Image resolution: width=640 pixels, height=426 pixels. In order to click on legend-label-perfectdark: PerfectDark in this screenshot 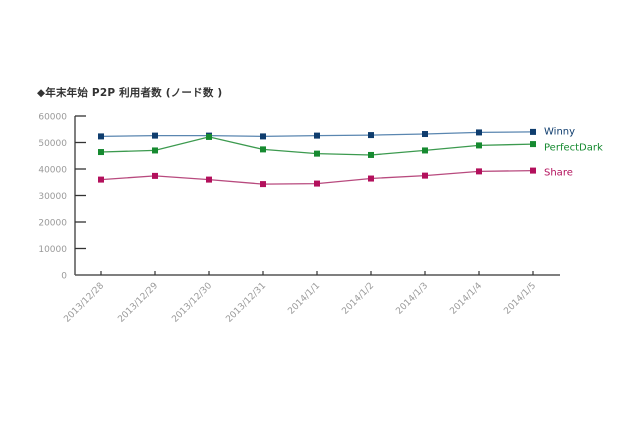, I will do `click(573, 148)`.